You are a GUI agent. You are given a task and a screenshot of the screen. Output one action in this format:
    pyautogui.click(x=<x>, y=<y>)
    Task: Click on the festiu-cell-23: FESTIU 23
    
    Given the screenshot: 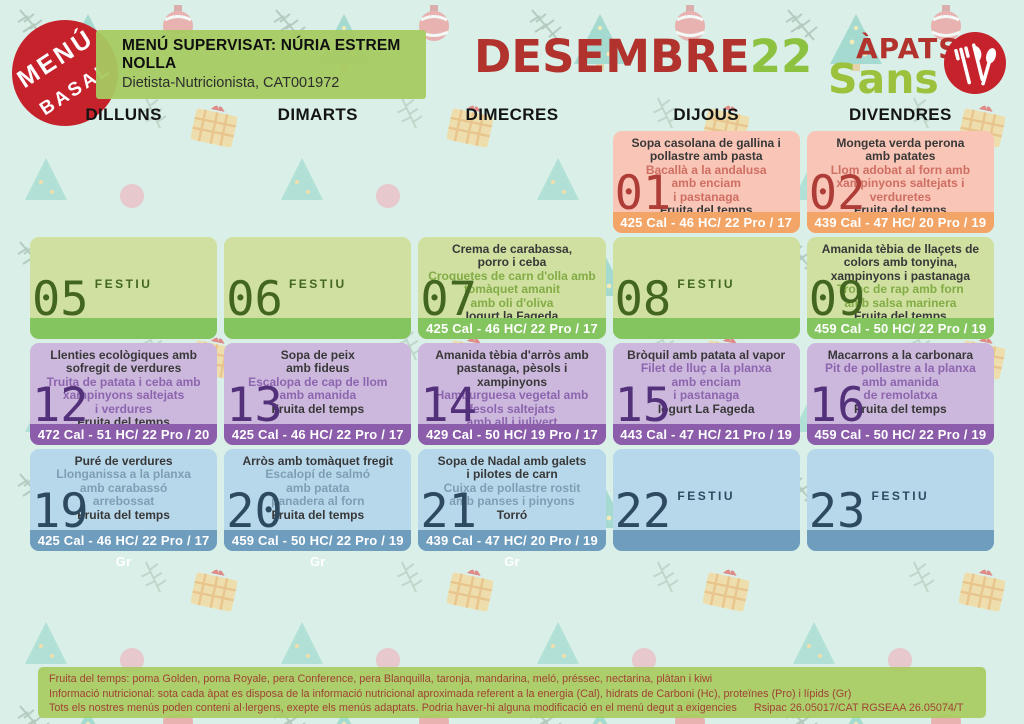 What is the action you would take?
    pyautogui.click(x=900, y=500)
    